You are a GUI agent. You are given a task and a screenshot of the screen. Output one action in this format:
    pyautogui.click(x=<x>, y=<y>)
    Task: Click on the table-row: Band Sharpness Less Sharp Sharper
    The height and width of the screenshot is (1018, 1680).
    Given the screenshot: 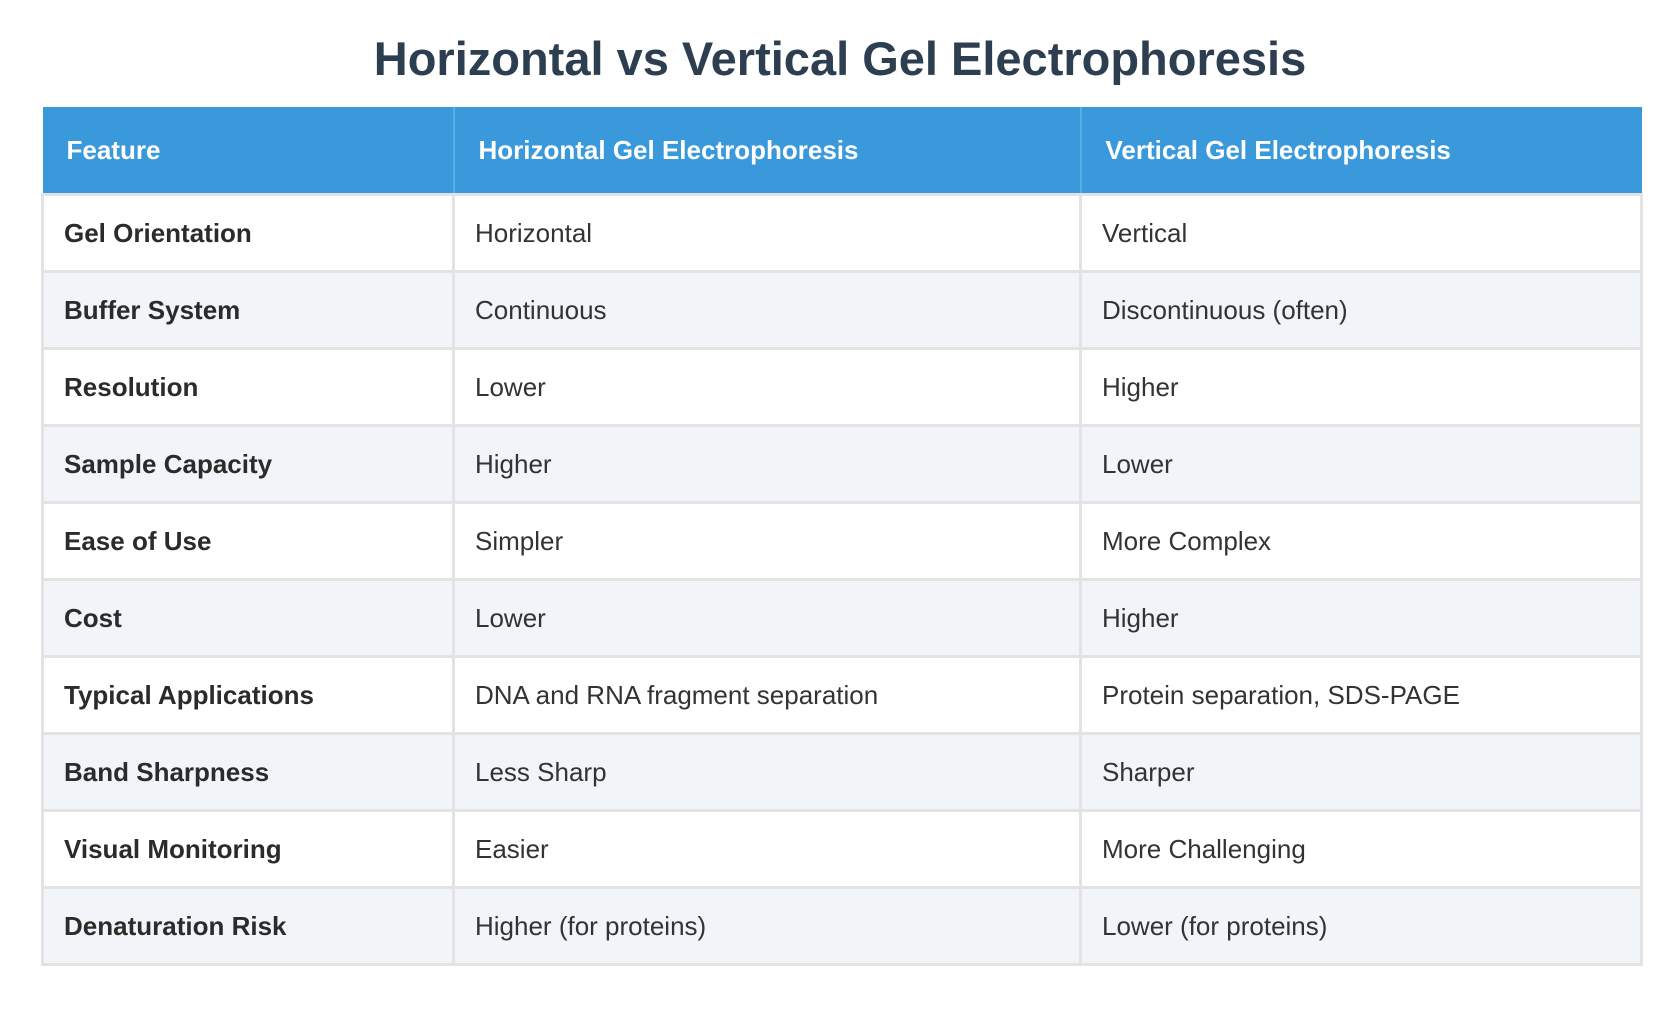 What is the action you would take?
    pyautogui.click(x=842, y=772)
    